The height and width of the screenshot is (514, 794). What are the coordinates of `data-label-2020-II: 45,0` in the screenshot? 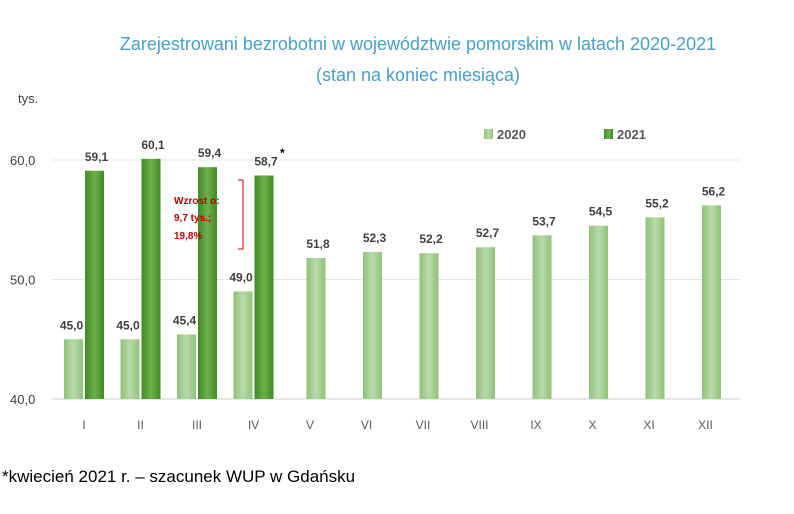 It's located at (128, 325).